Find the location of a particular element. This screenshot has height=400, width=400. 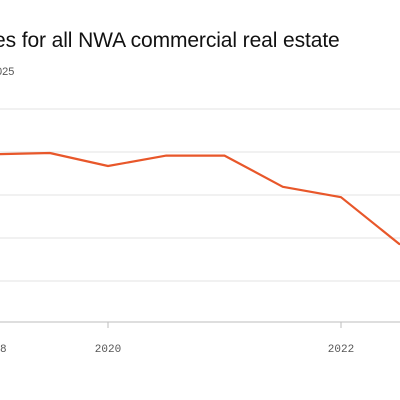

x-tick-label: 8 is located at coordinates (3, 350).